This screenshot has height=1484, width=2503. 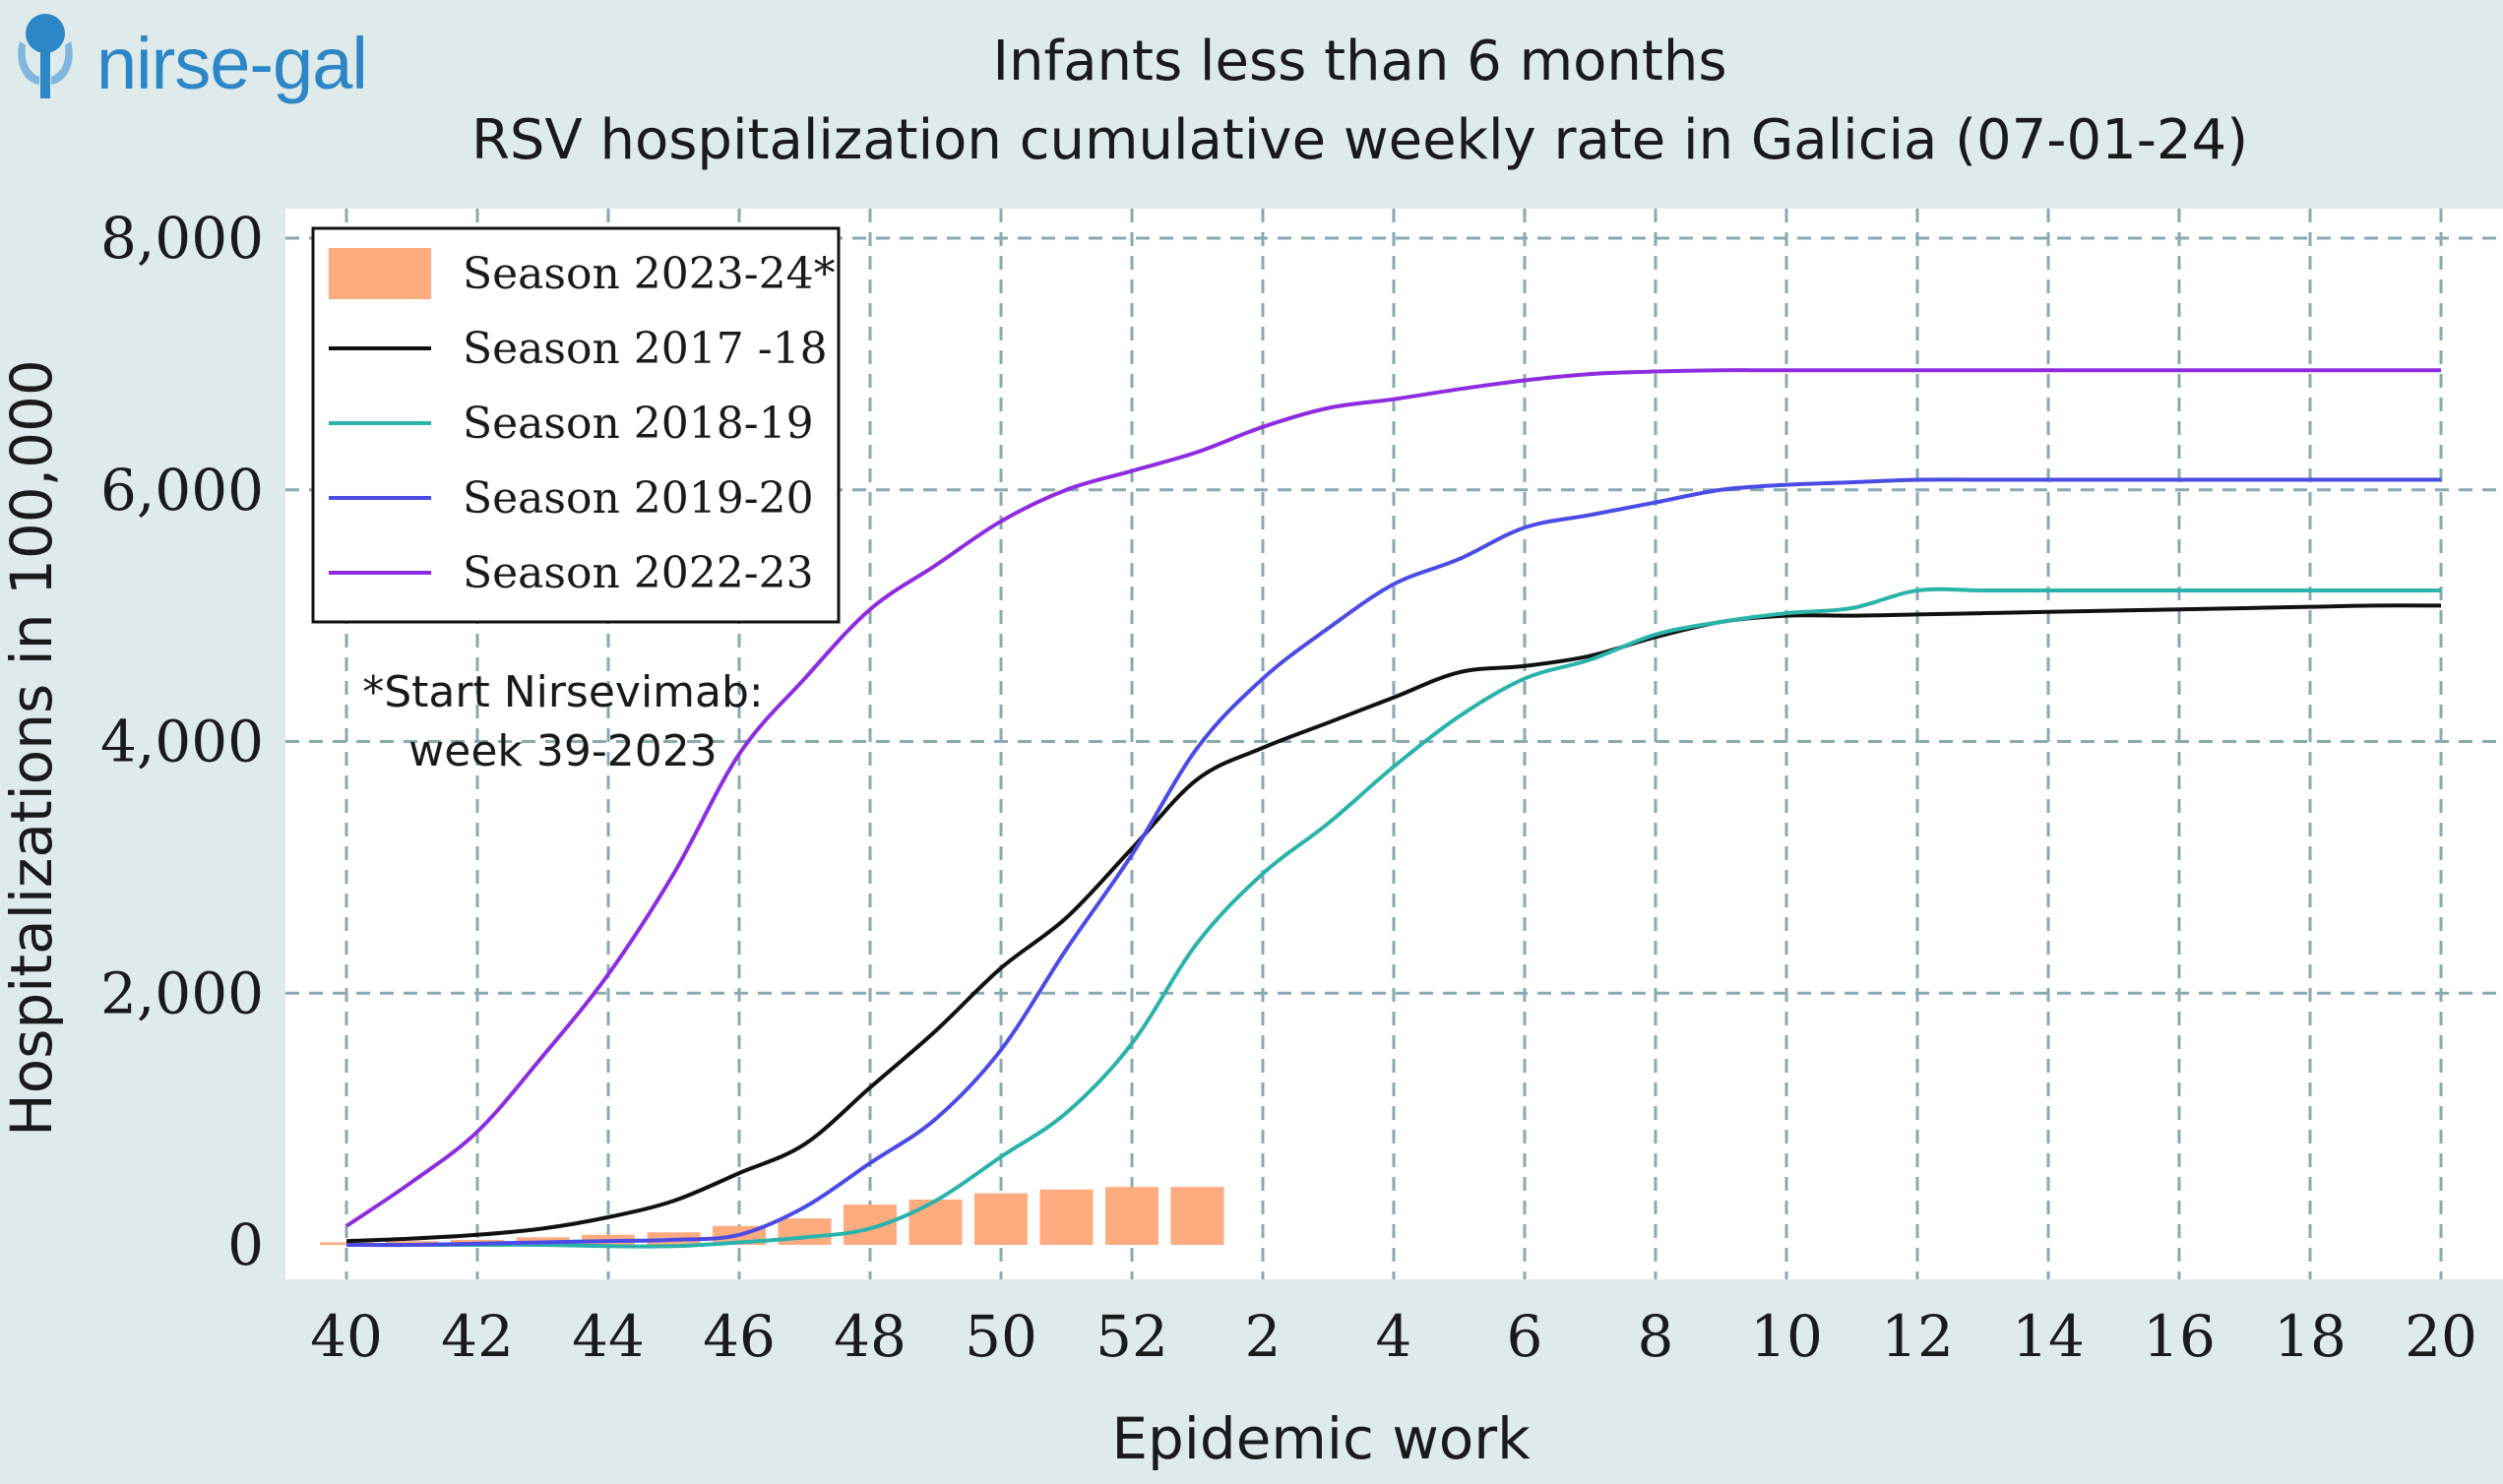 What do you see at coordinates (645, 349) in the screenshot?
I see `legend-label: Season 2017 -18` at bounding box center [645, 349].